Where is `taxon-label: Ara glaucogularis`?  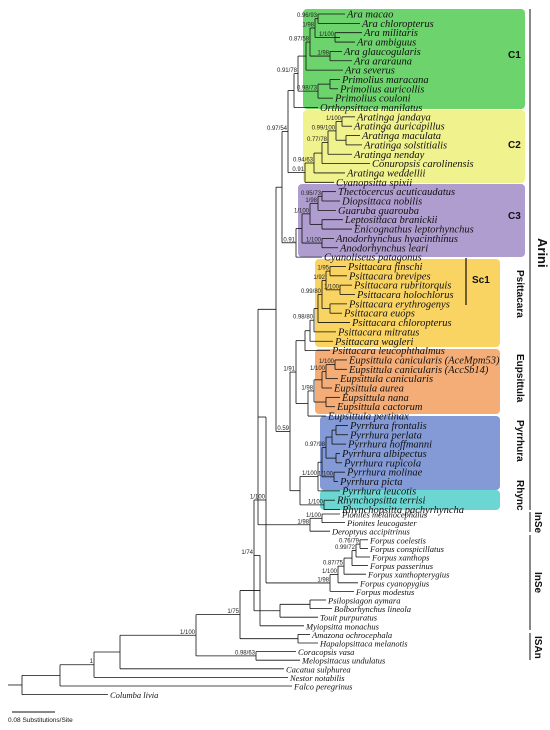 taxon-label: Ara glaucogularis is located at coordinates (382, 52).